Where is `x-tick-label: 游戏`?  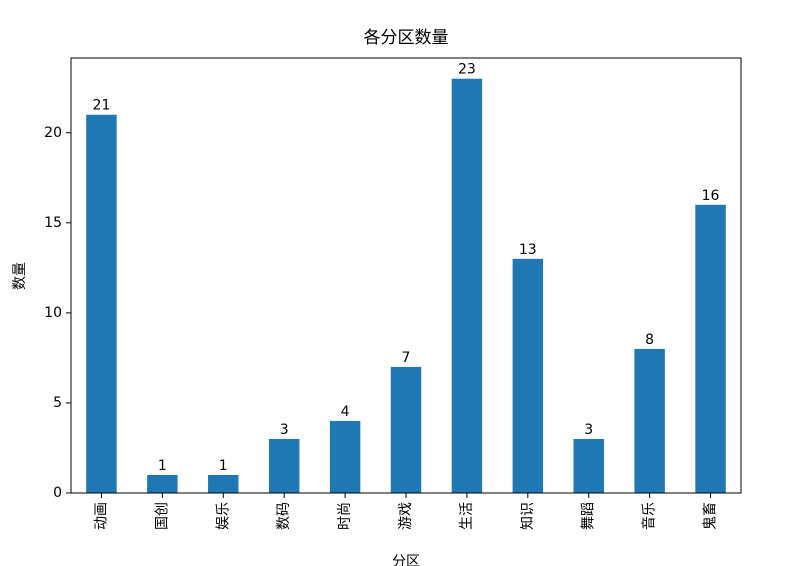
x-tick-label: 游戏 is located at coordinates (406, 516).